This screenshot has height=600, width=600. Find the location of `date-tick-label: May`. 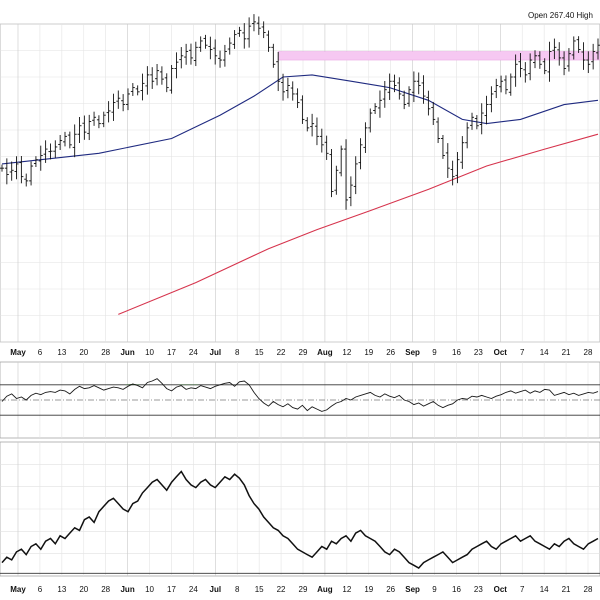

date-tick-label: May is located at coordinates (18, 352).